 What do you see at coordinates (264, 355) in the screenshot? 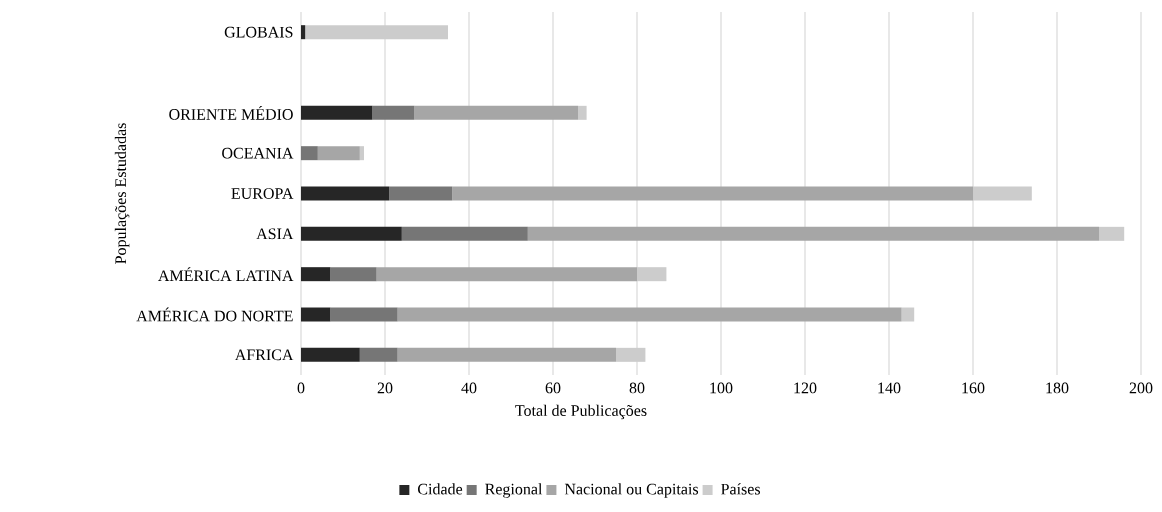
I see `y-tick-label: AFRICA` at bounding box center [264, 355].